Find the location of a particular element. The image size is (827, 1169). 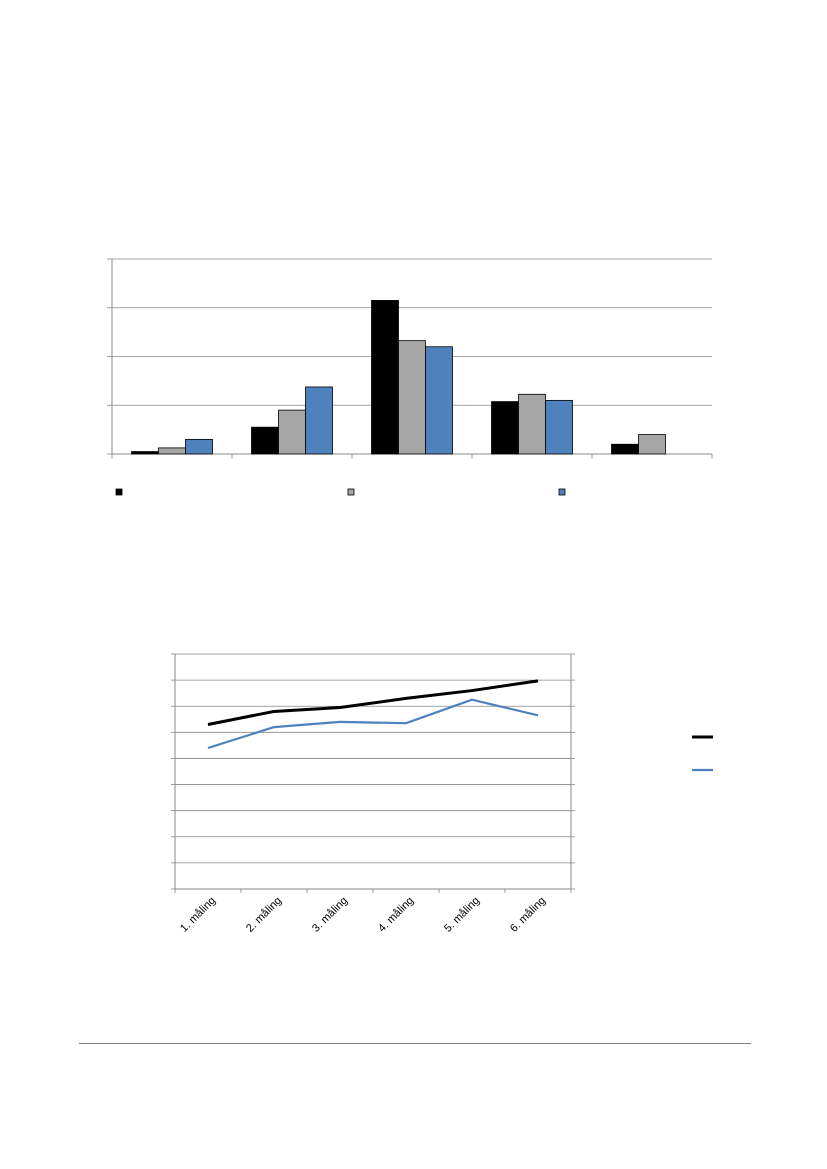

line-x-tick-label: 2. måling is located at coordinates (264, 915).